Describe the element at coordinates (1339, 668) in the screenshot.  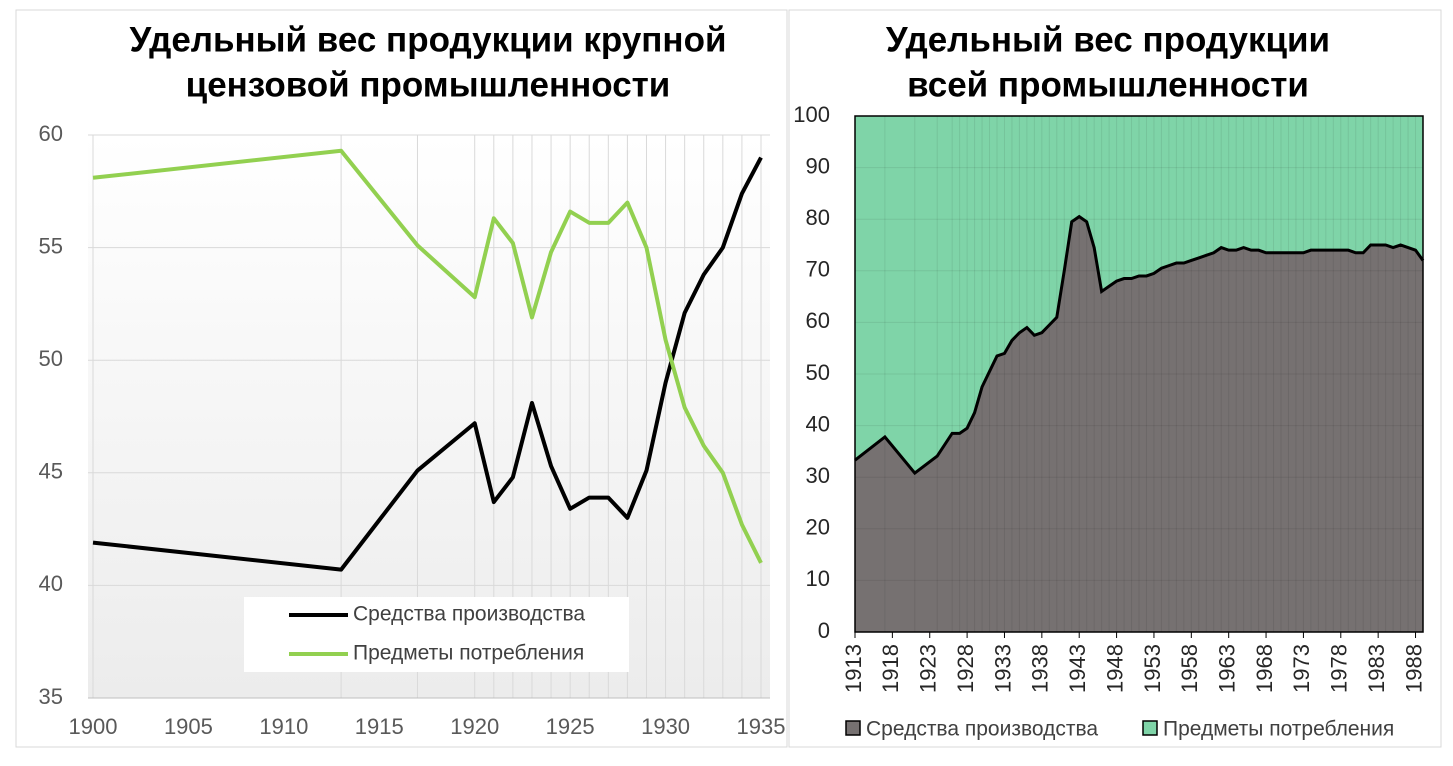
I see `x-tick-label: 1978` at that location.